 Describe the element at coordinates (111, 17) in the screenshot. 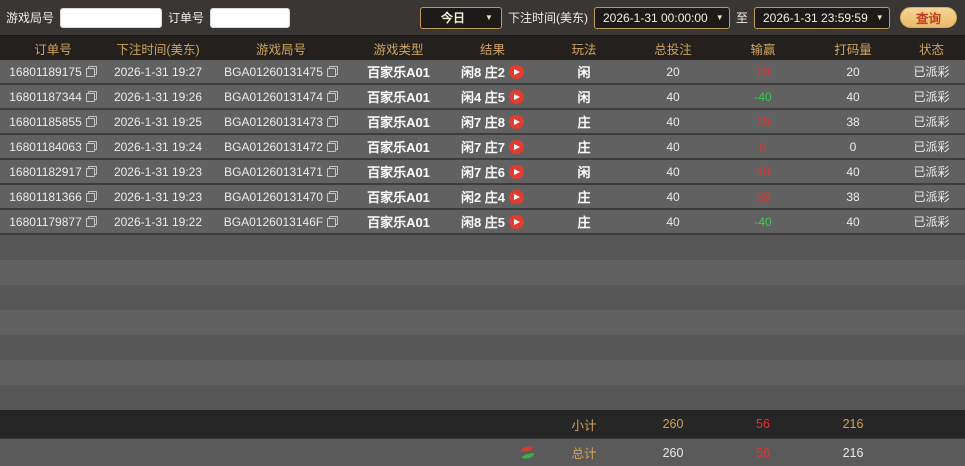

I see `game-round-input` at that location.